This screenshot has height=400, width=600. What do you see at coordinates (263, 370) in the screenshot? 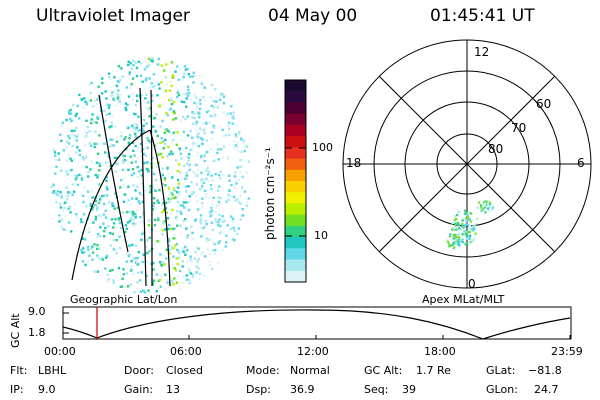
I see `mode-label: Mode:` at bounding box center [263, 370].